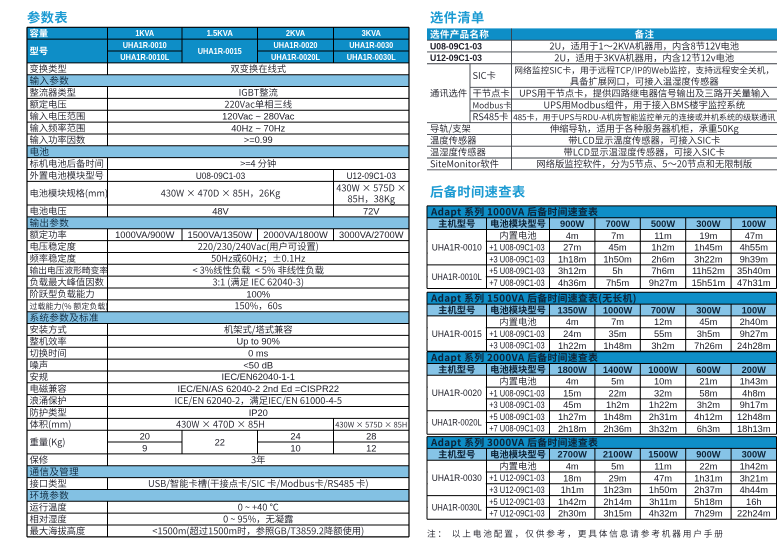  What do you see at coordinates (617, 236) in the screenshot?
I see `svg-text: 7m` at bounding box center [617, 236].